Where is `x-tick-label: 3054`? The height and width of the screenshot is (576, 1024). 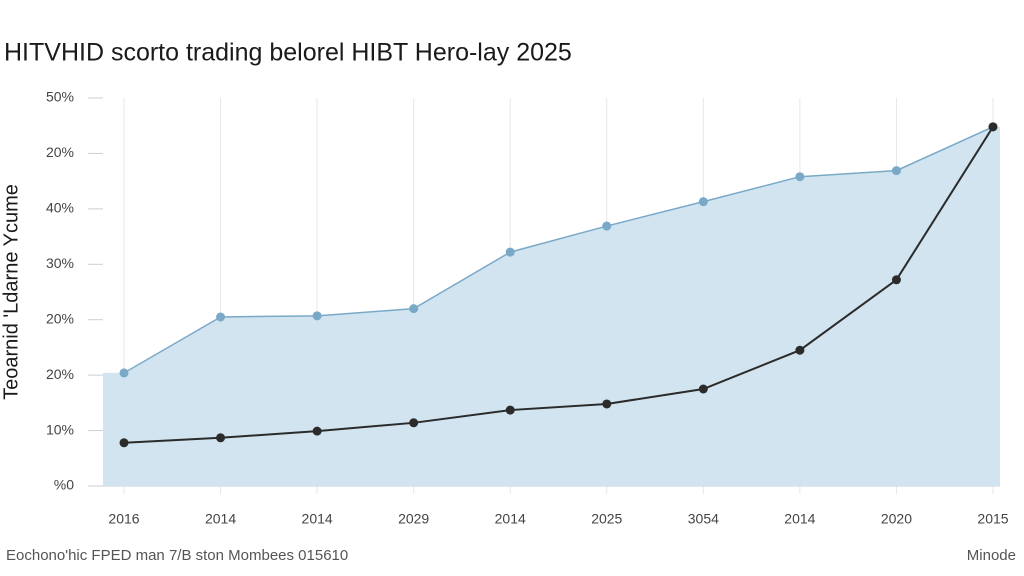
x-tick-label: 3054 is located at coordinates (703, 519).